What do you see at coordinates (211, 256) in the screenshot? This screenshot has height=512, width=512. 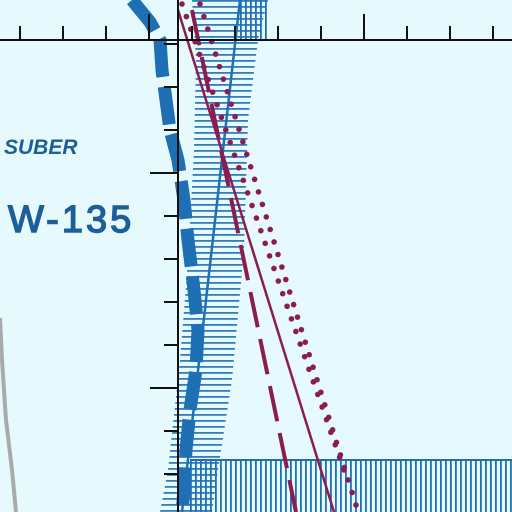 I see `airspace-thin-line` at bounding box center [211, 256].